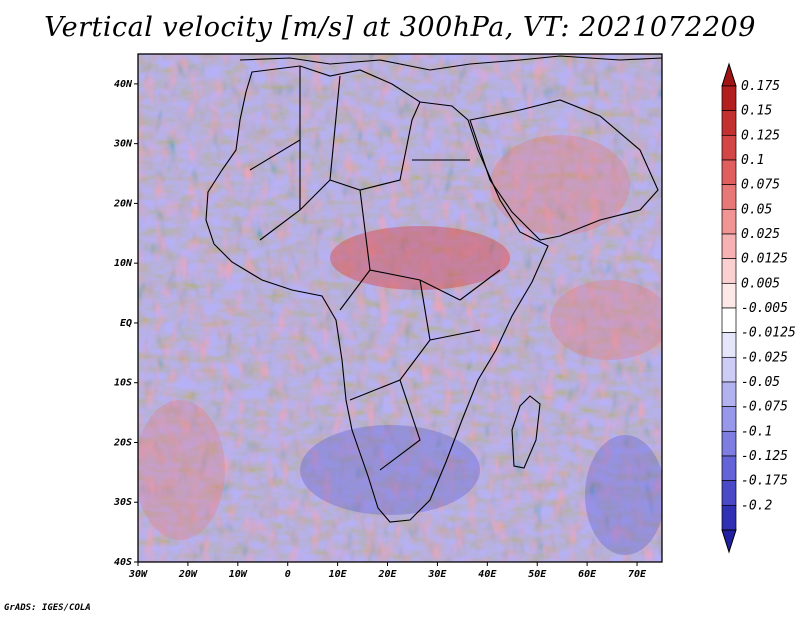 The width and height of the screenshot is (800, 618). What do you see at coordinates (123, 562) in the screenshot?
I see `lat-tick-label: 40S` at bounding box center [123, 562].